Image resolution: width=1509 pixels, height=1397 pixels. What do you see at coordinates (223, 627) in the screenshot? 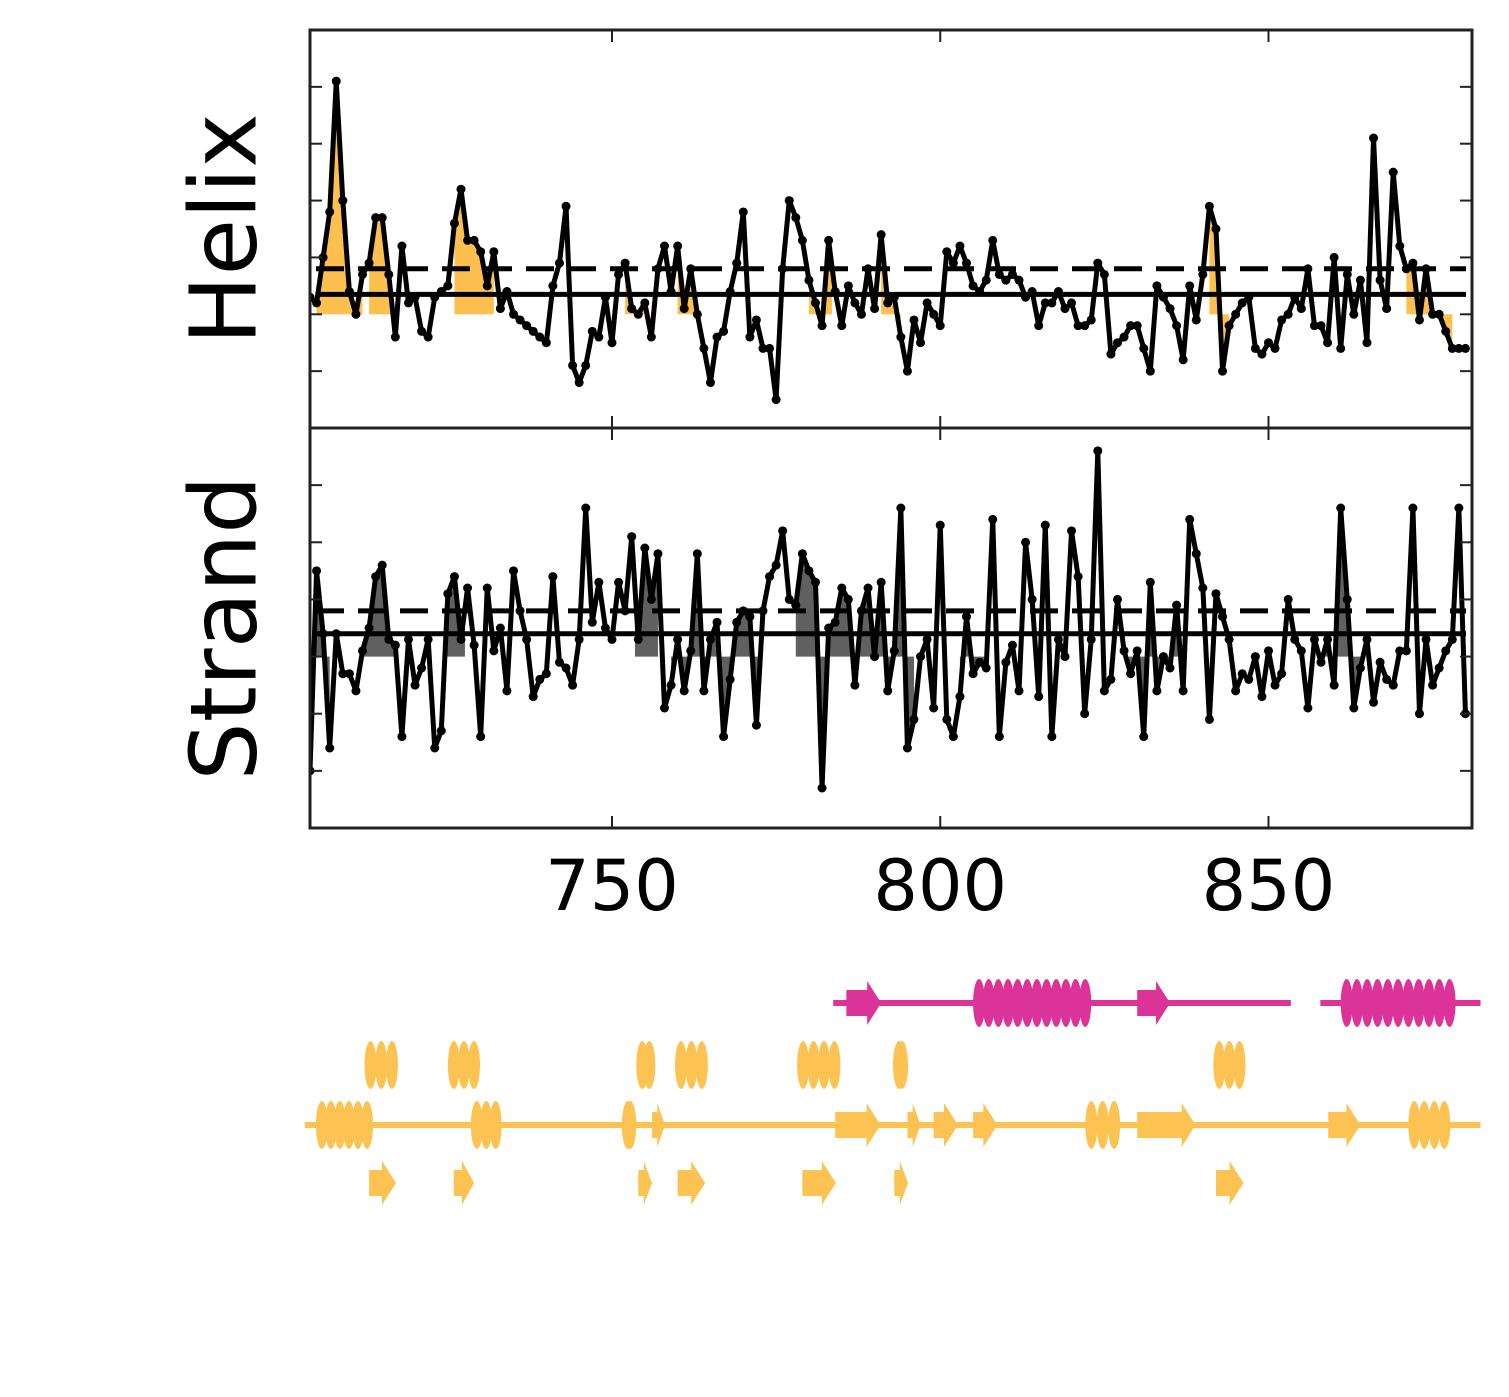
I see `y-axis-label: Strand` at bounding box center [223, 627].